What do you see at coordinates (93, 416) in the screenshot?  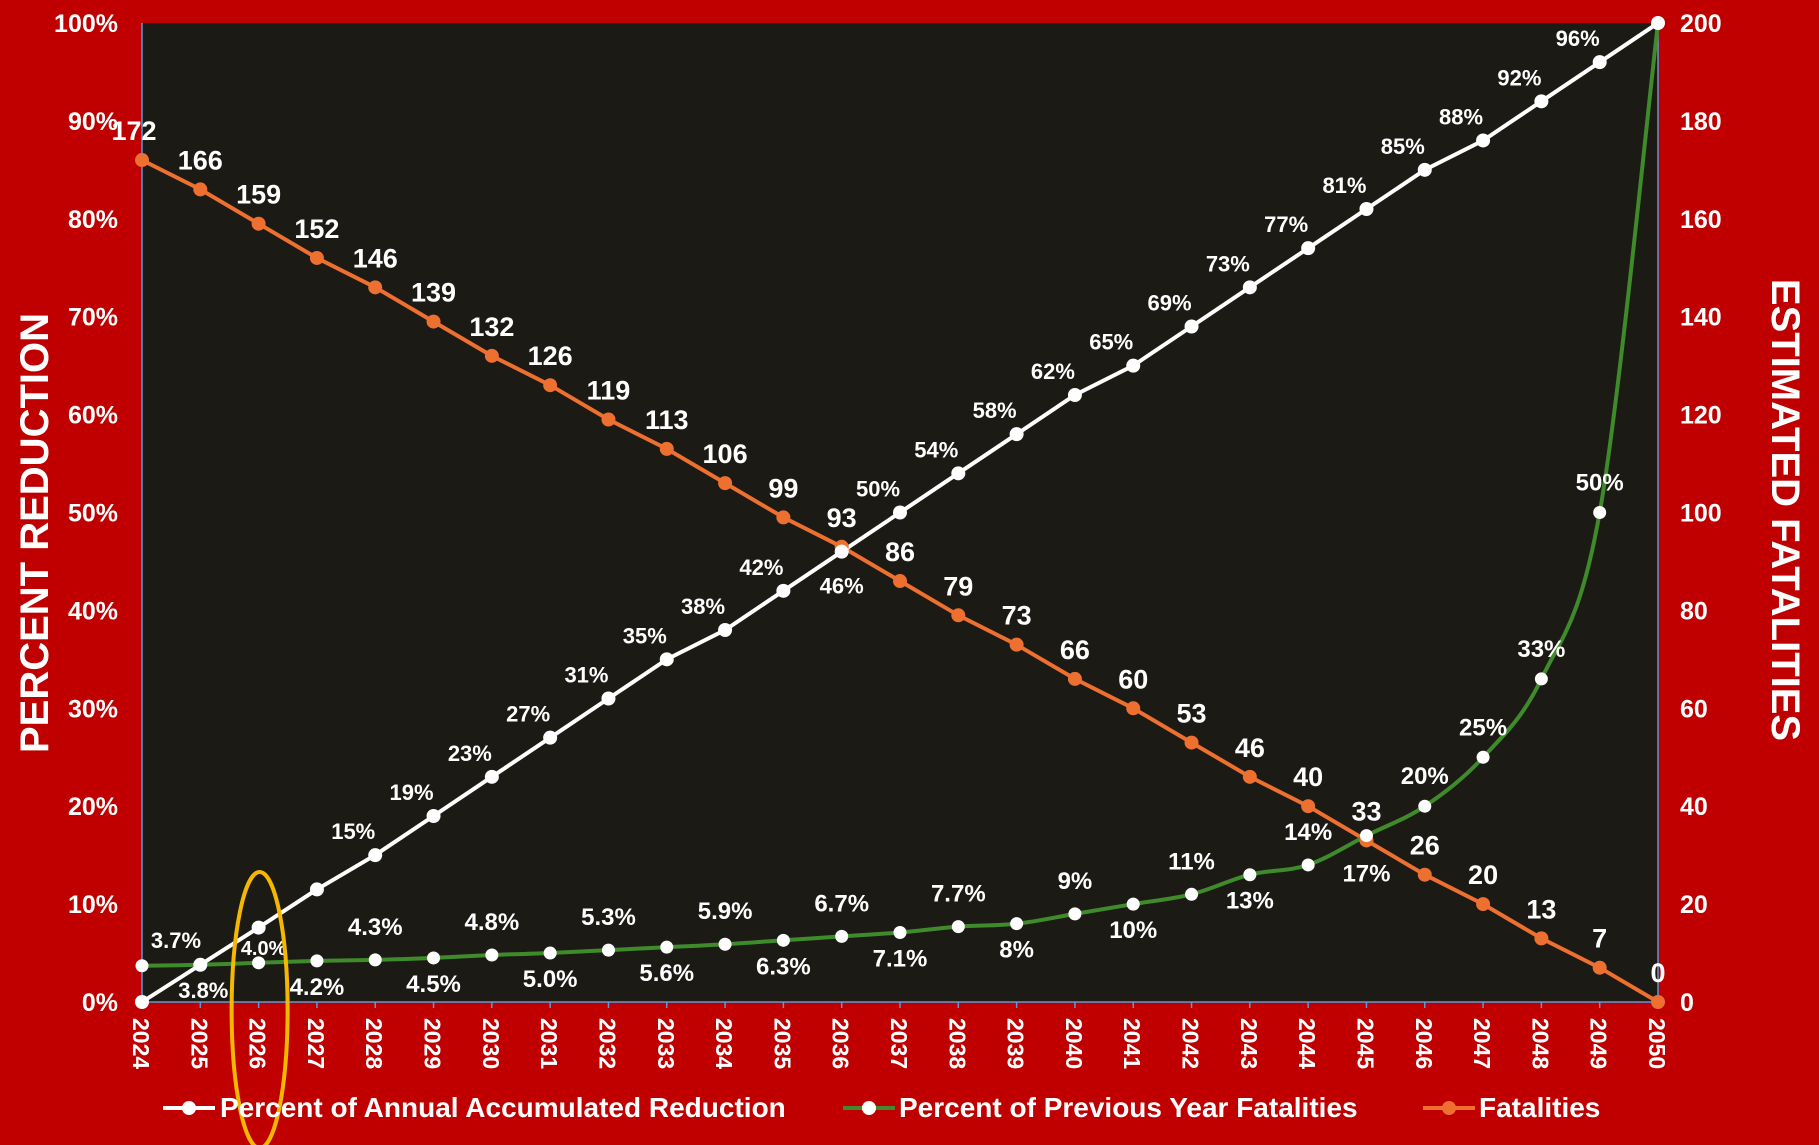 I see `left-tick-label: 60%` at bounding box center [93, 416].